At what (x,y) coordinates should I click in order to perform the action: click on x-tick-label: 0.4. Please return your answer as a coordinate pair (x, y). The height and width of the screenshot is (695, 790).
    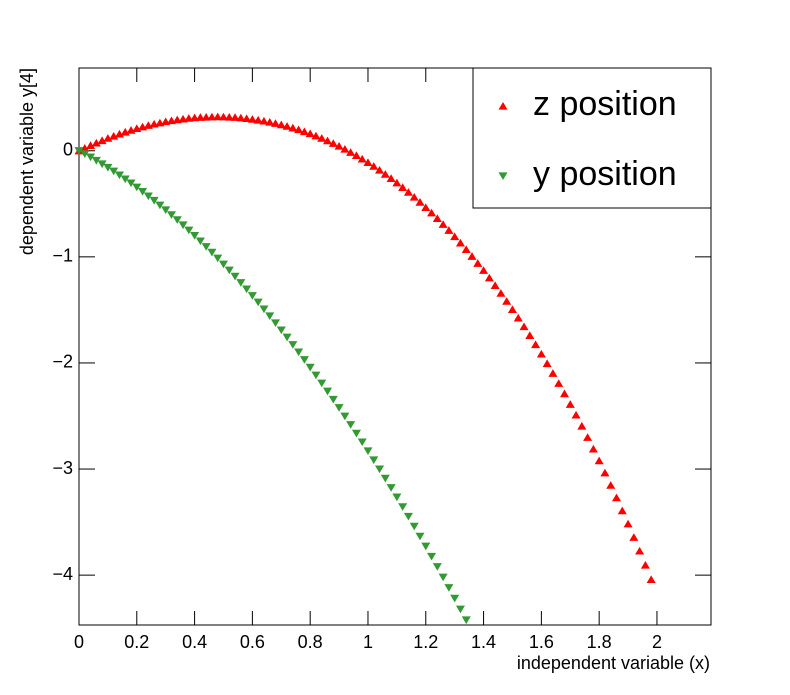
    Looking at the image, I should click on (194, 642).